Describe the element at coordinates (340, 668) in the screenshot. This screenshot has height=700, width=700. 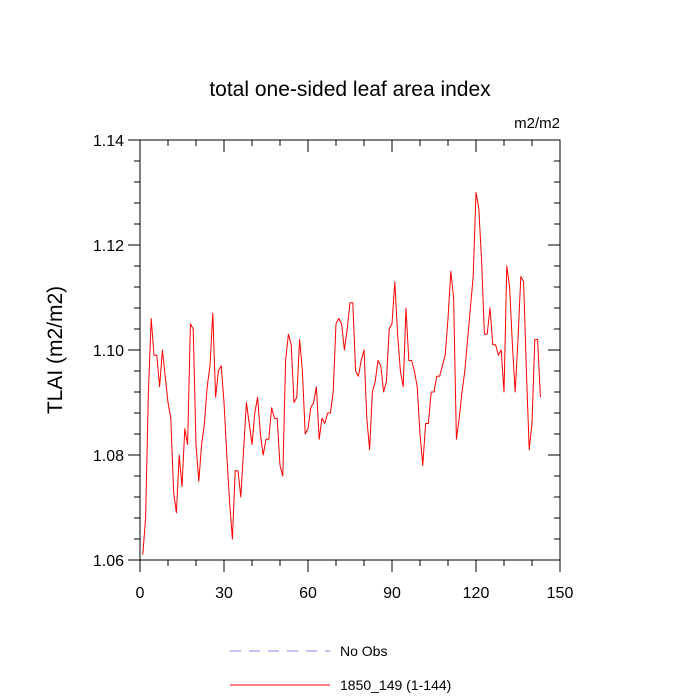
I see `legend: No Obs 1850_149 (1-144)` at that location.